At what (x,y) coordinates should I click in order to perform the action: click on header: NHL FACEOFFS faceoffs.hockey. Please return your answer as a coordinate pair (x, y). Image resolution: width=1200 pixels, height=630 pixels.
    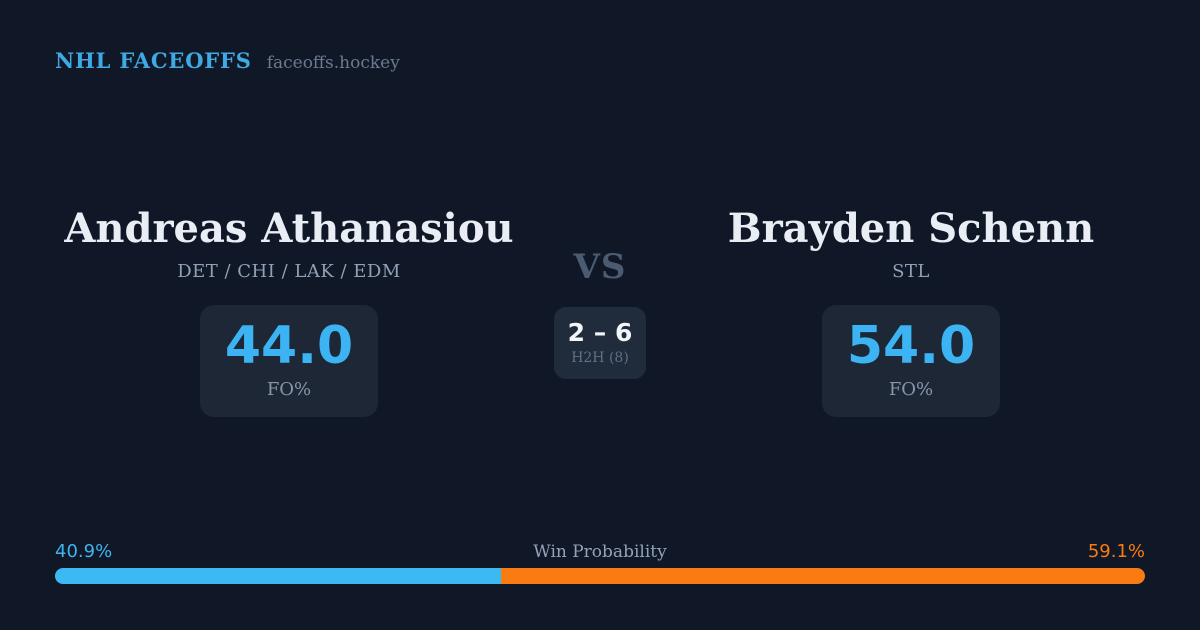
    Looking at the image, I should click on (227, 60).